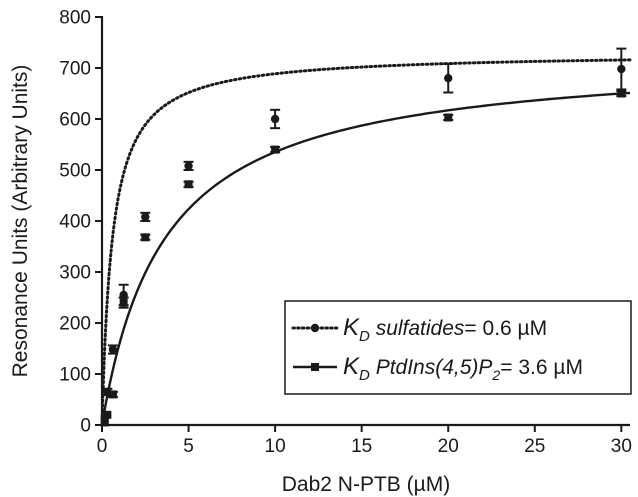  I want to click on y-ticks: 0 100 200 300 400 500 600 700 800, so click(80, 222).